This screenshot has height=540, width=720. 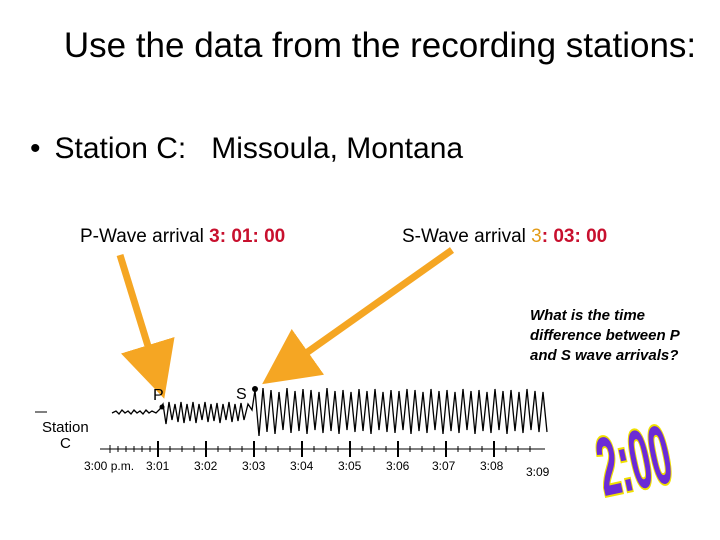 What do you see at coordinates (254, 466) in the screenshot?
I see `time-tick-label: 3:03` at bounding box center [254, 466].